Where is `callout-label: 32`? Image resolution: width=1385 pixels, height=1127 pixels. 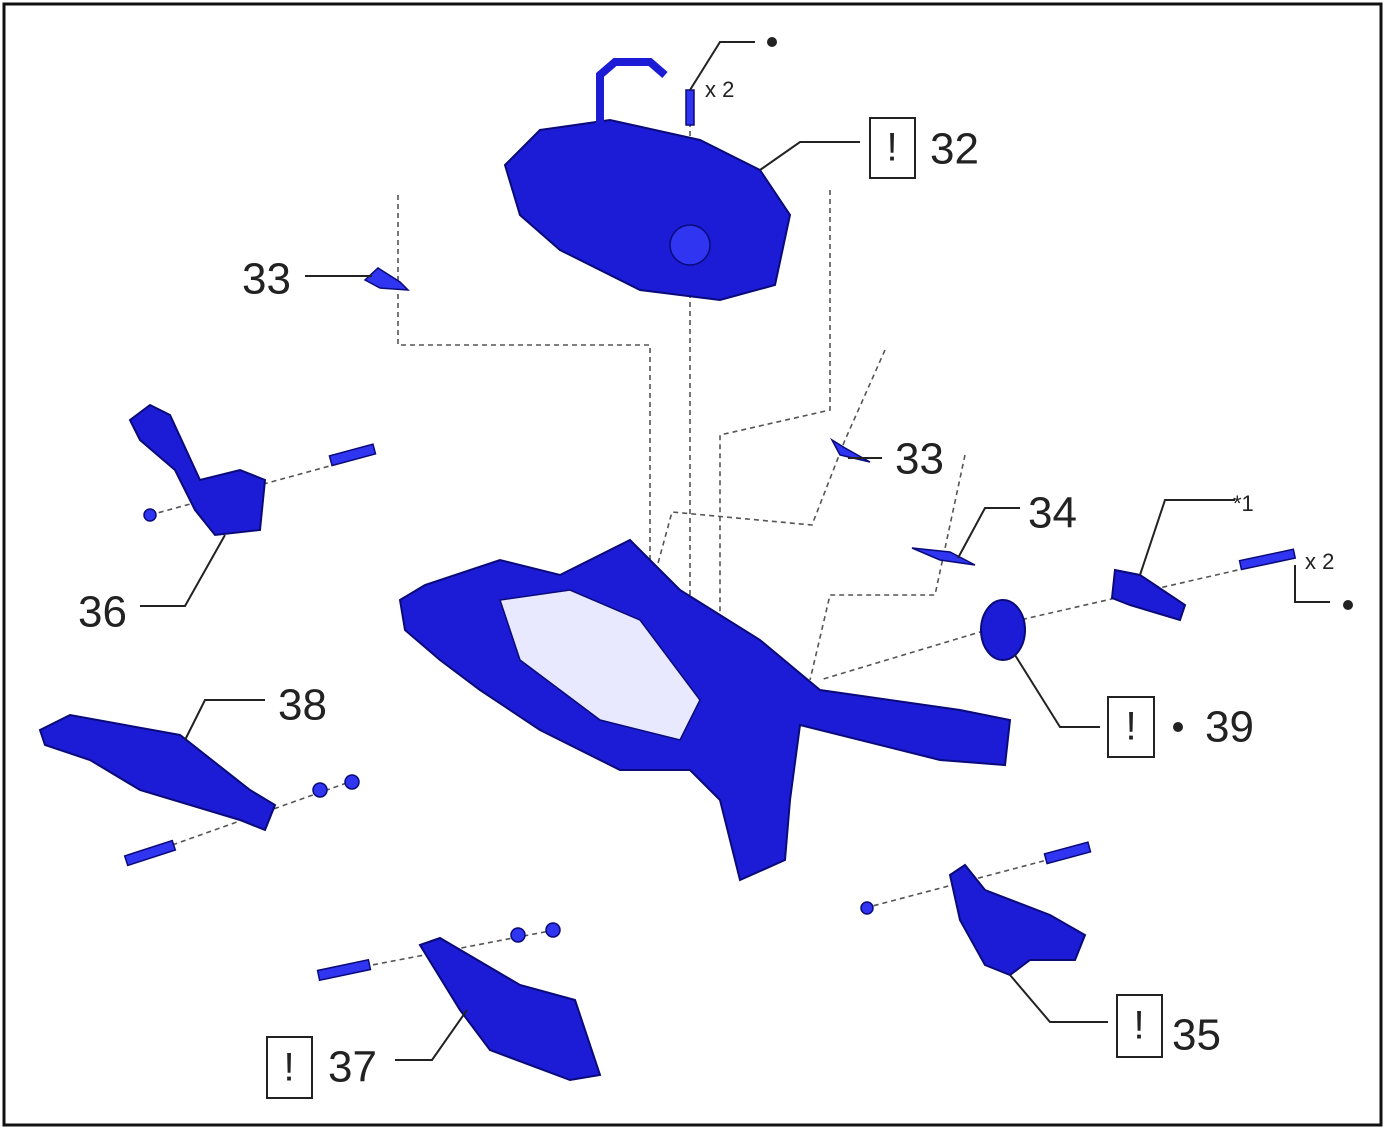 callout-label: 32 is located at coordinates (954, 149).